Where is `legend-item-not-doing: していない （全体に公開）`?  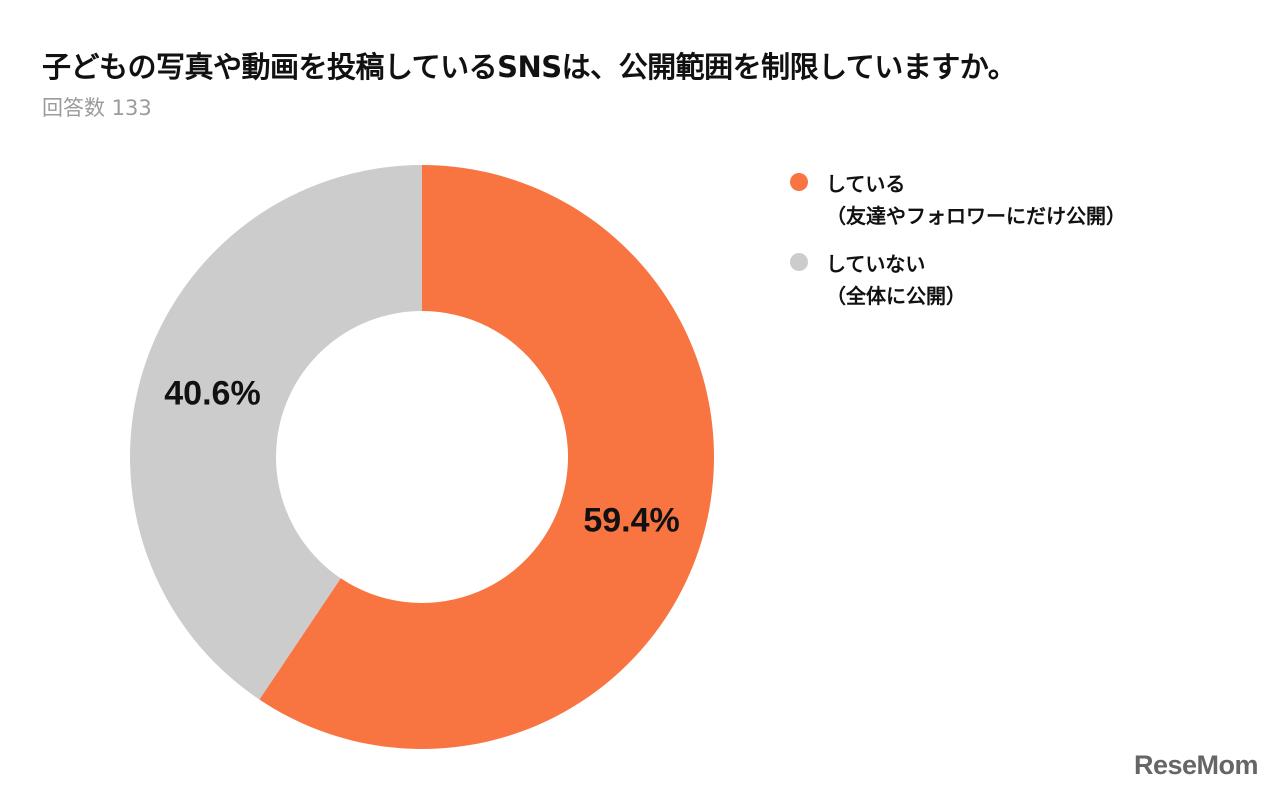
legend-item-not-doing: していない （全体に公開） is located at coordinates (958, 280).